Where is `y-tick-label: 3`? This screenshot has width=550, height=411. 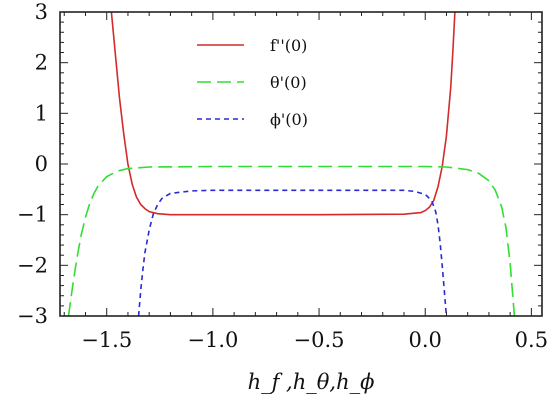 y-tick-label: 3 is located at coordinates (41, 12).